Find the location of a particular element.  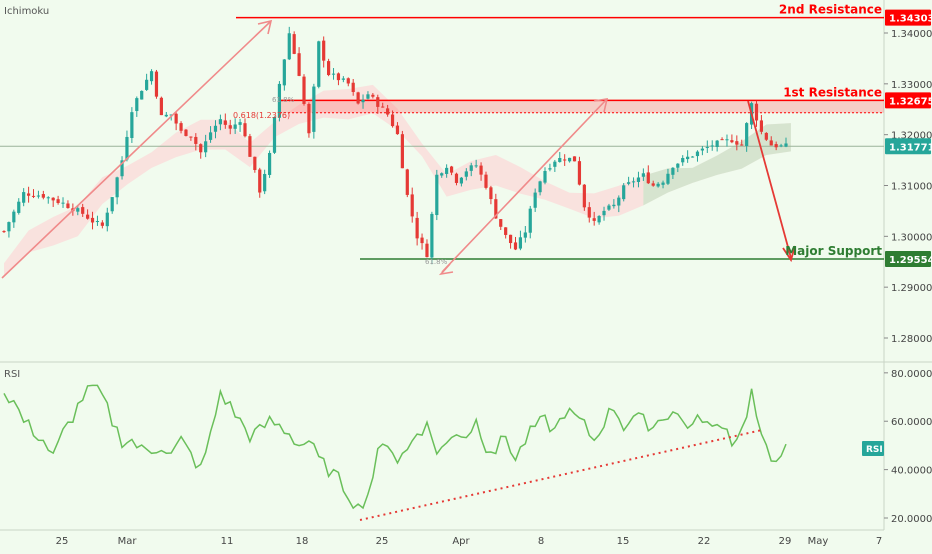

price-tick-label: 1.29000 is located at coordinates (911, 288).